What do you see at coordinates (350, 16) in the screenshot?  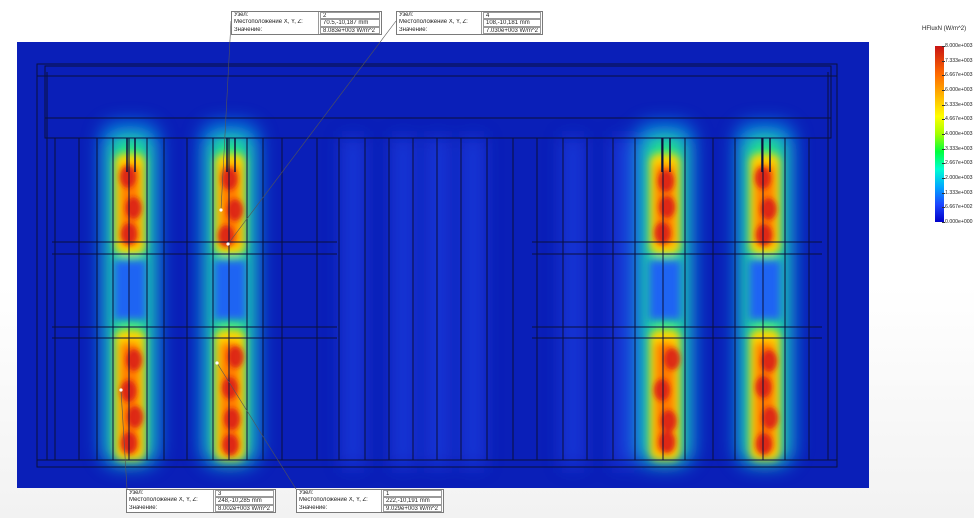 I see `probe-node-value: 2` at bounding box center [350, 16].